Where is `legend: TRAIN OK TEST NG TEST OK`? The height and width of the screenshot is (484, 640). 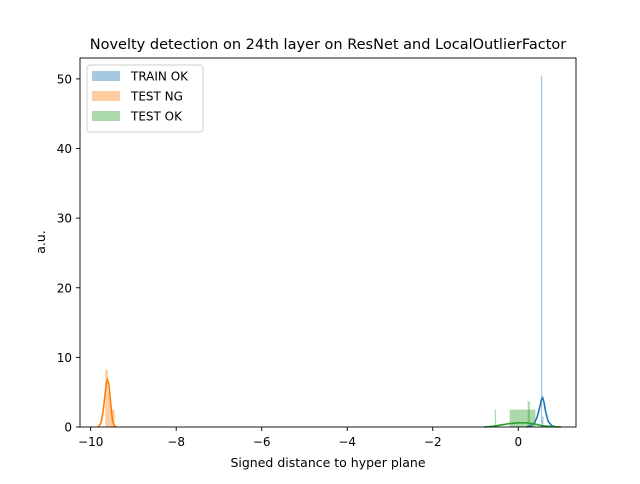 legend: TRAIN OK TEST NG TEST OK is located at coordinates (145, 98).